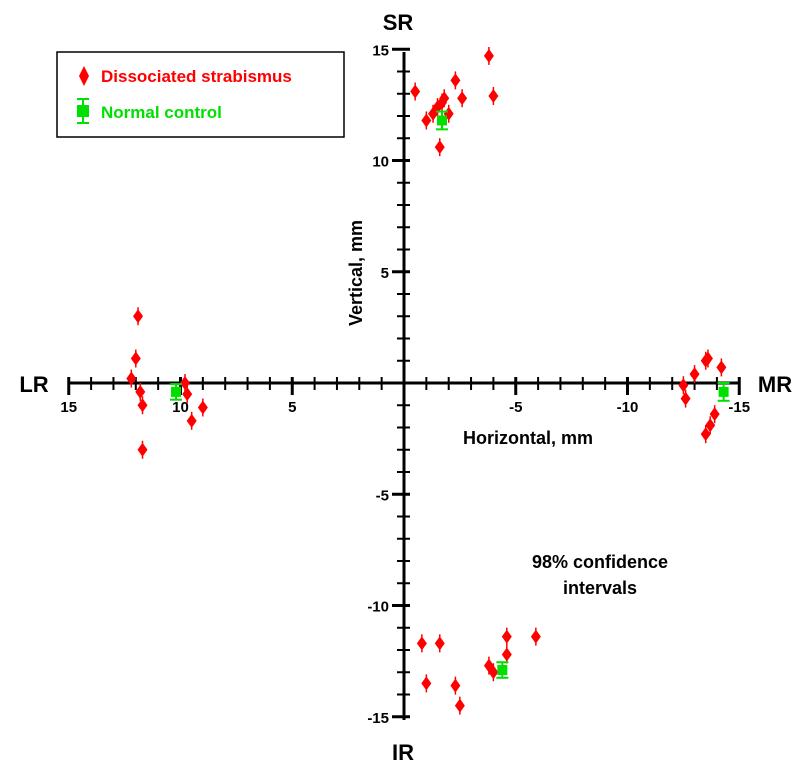 The width and height of the screenshot is (801, 766). Describe the element at coordinates (600, 562) in the screenshot. I see `annotation-line-1: 98% confidence` at that location.